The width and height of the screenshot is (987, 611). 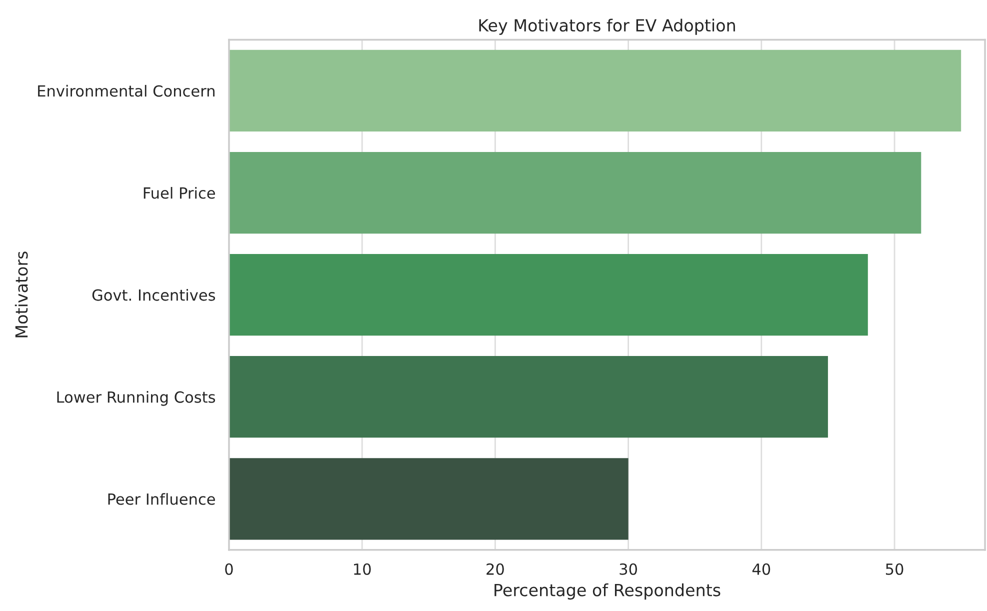 I want to click on y-tick-label: Fuel Price, so click(x=179, y=192).